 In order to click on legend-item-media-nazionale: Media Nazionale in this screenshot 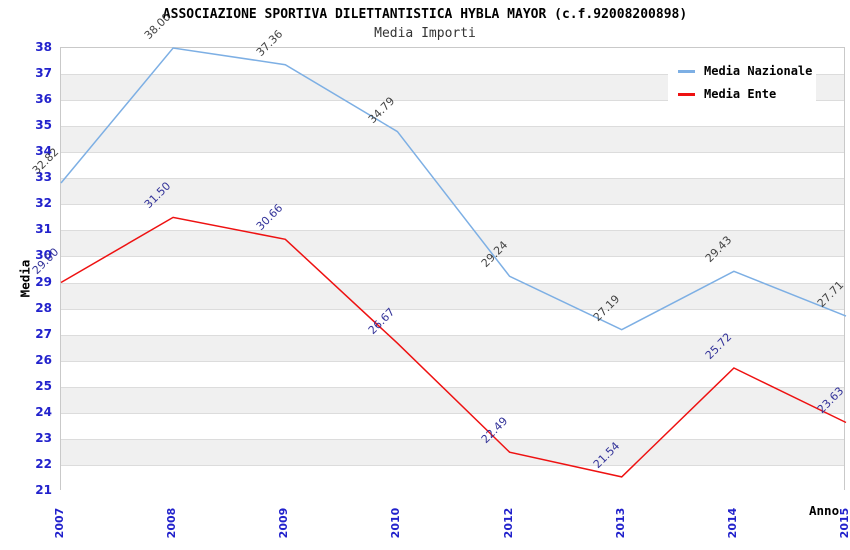, I will do `click(745, 71)`.